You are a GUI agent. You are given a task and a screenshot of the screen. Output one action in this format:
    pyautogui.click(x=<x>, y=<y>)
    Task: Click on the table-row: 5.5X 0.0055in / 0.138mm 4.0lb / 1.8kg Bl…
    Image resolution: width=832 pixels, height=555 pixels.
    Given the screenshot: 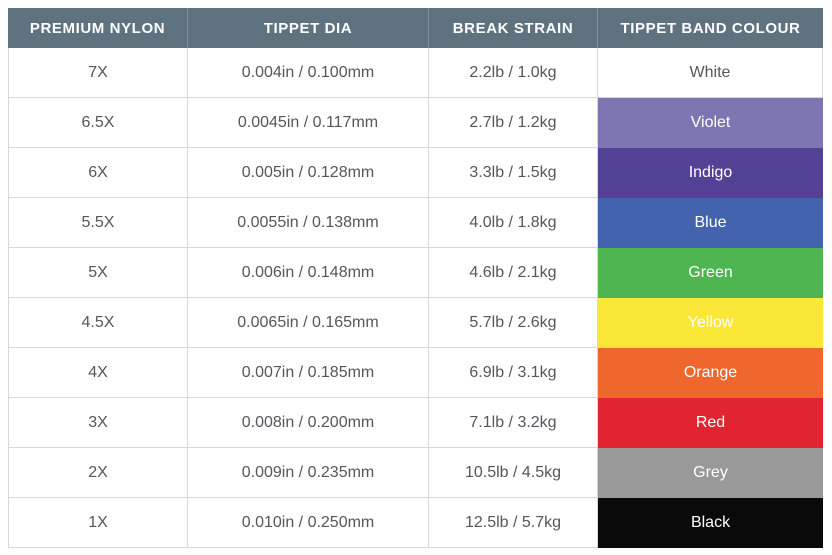 What is the action you would take?
    pyautogui.click(x=415, y=223)
    